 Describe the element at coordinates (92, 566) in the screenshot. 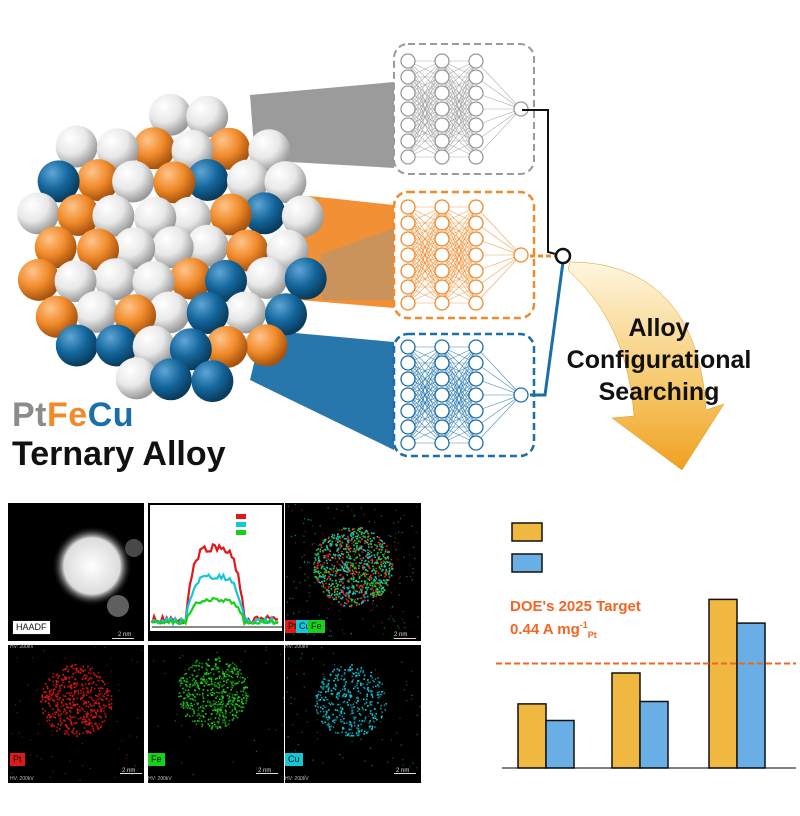

I see `haadf-particle` at that location.